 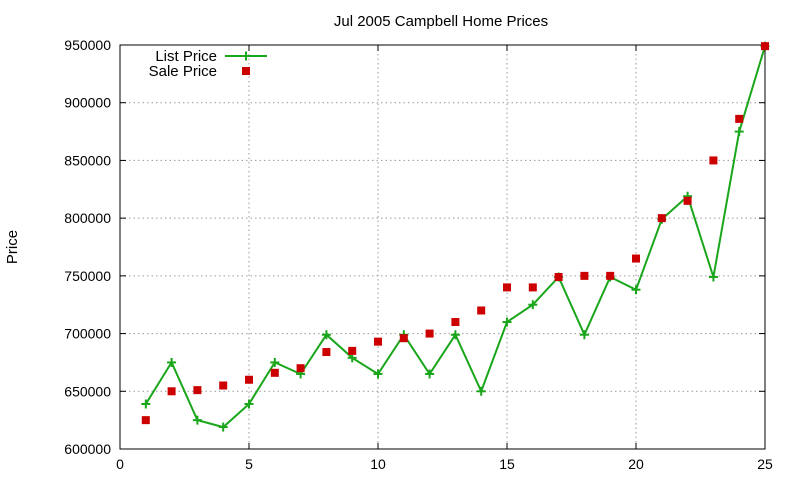 I want to click on y-axis-label: Price, so click(x=12, y=247).